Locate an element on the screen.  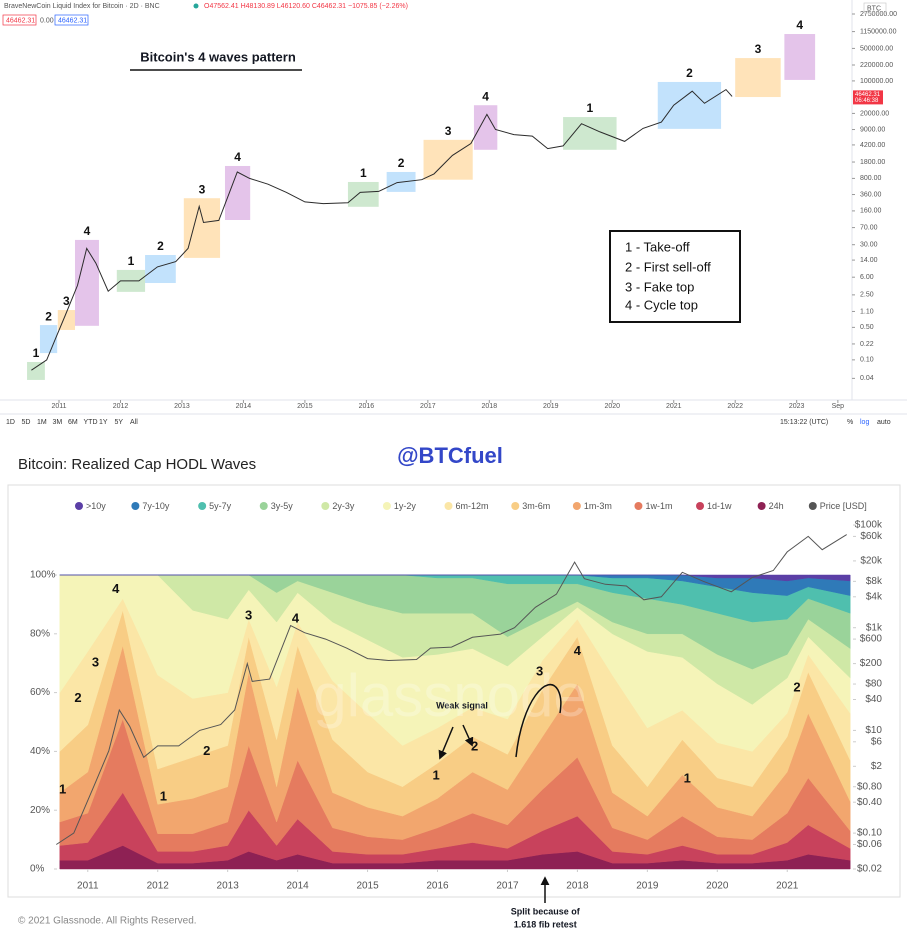
legend-label: 5y-7y is located at coordinates (220, 506).